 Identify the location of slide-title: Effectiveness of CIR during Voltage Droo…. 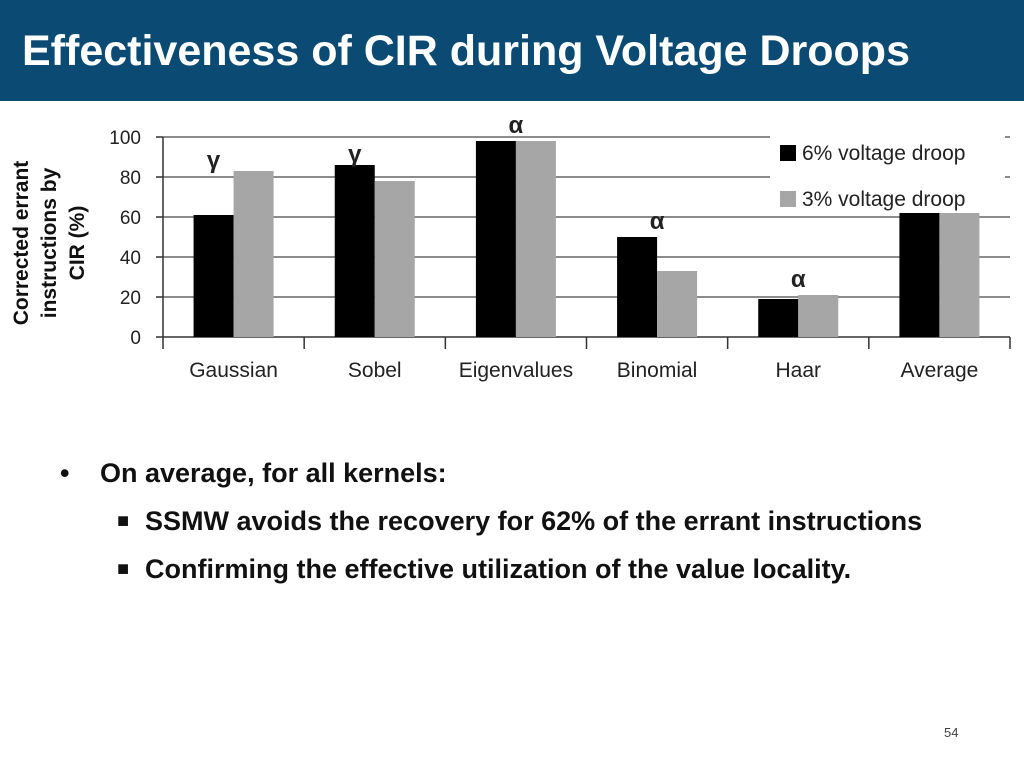
(466, 51).